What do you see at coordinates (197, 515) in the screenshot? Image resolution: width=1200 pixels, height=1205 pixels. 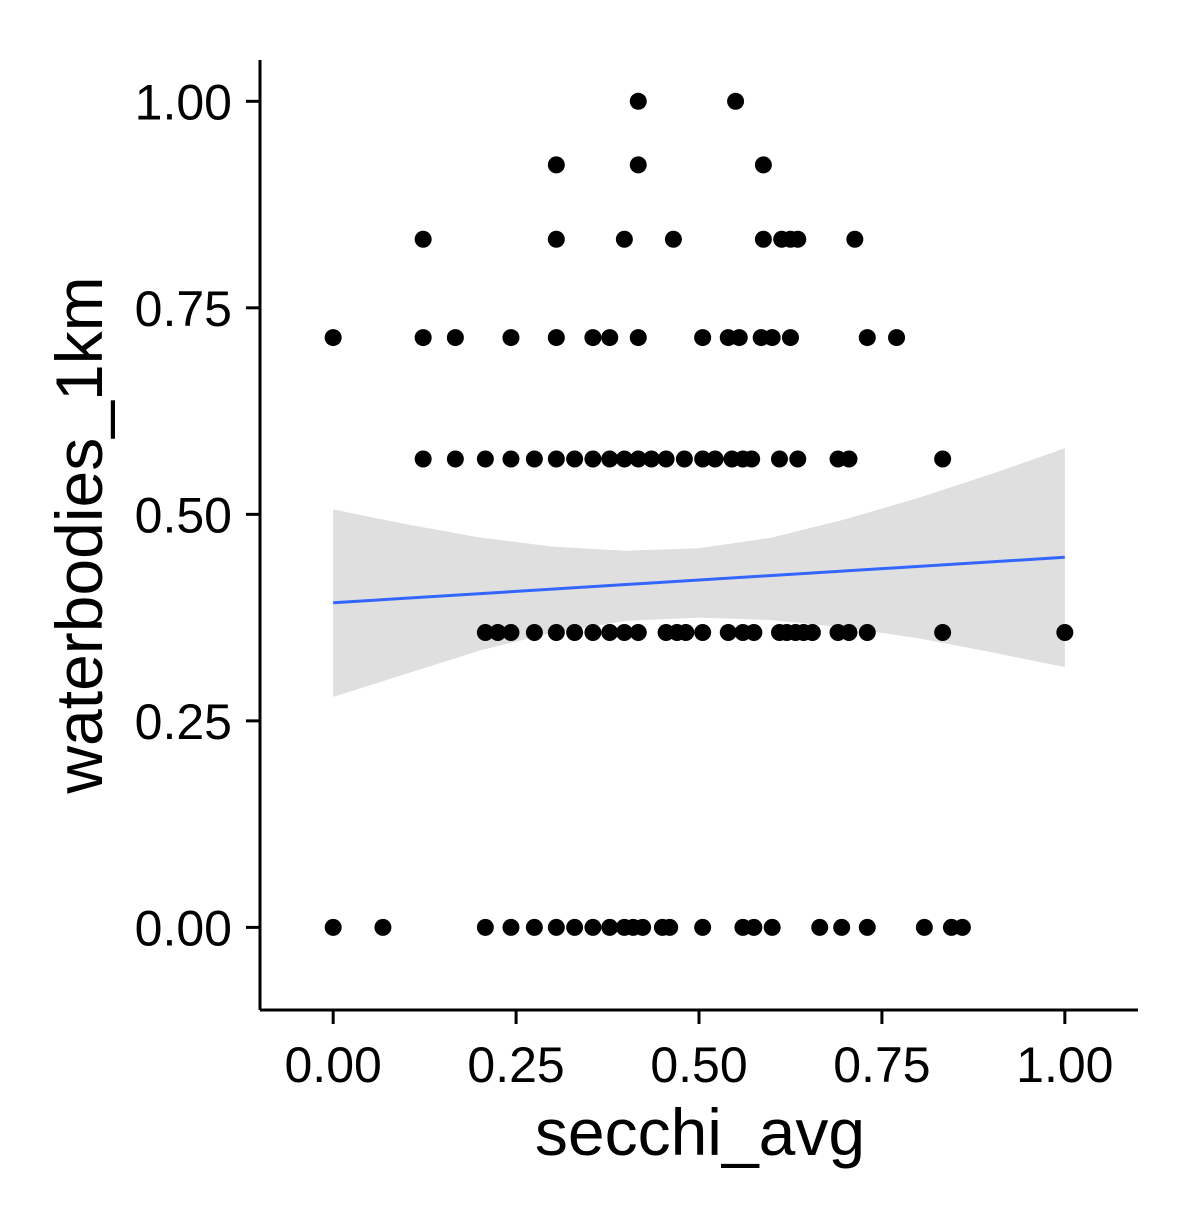 I see `y-ticks: 0.00 0.25 0.50 0.75 1.00` at bounding box center [197, 515].